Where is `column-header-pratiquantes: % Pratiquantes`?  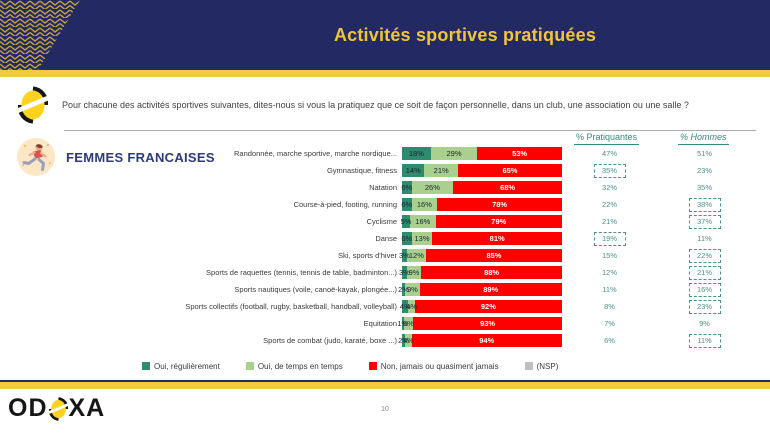
column-header-pratiquantes: % Pratiquantes is located at coordinates (607, 138).